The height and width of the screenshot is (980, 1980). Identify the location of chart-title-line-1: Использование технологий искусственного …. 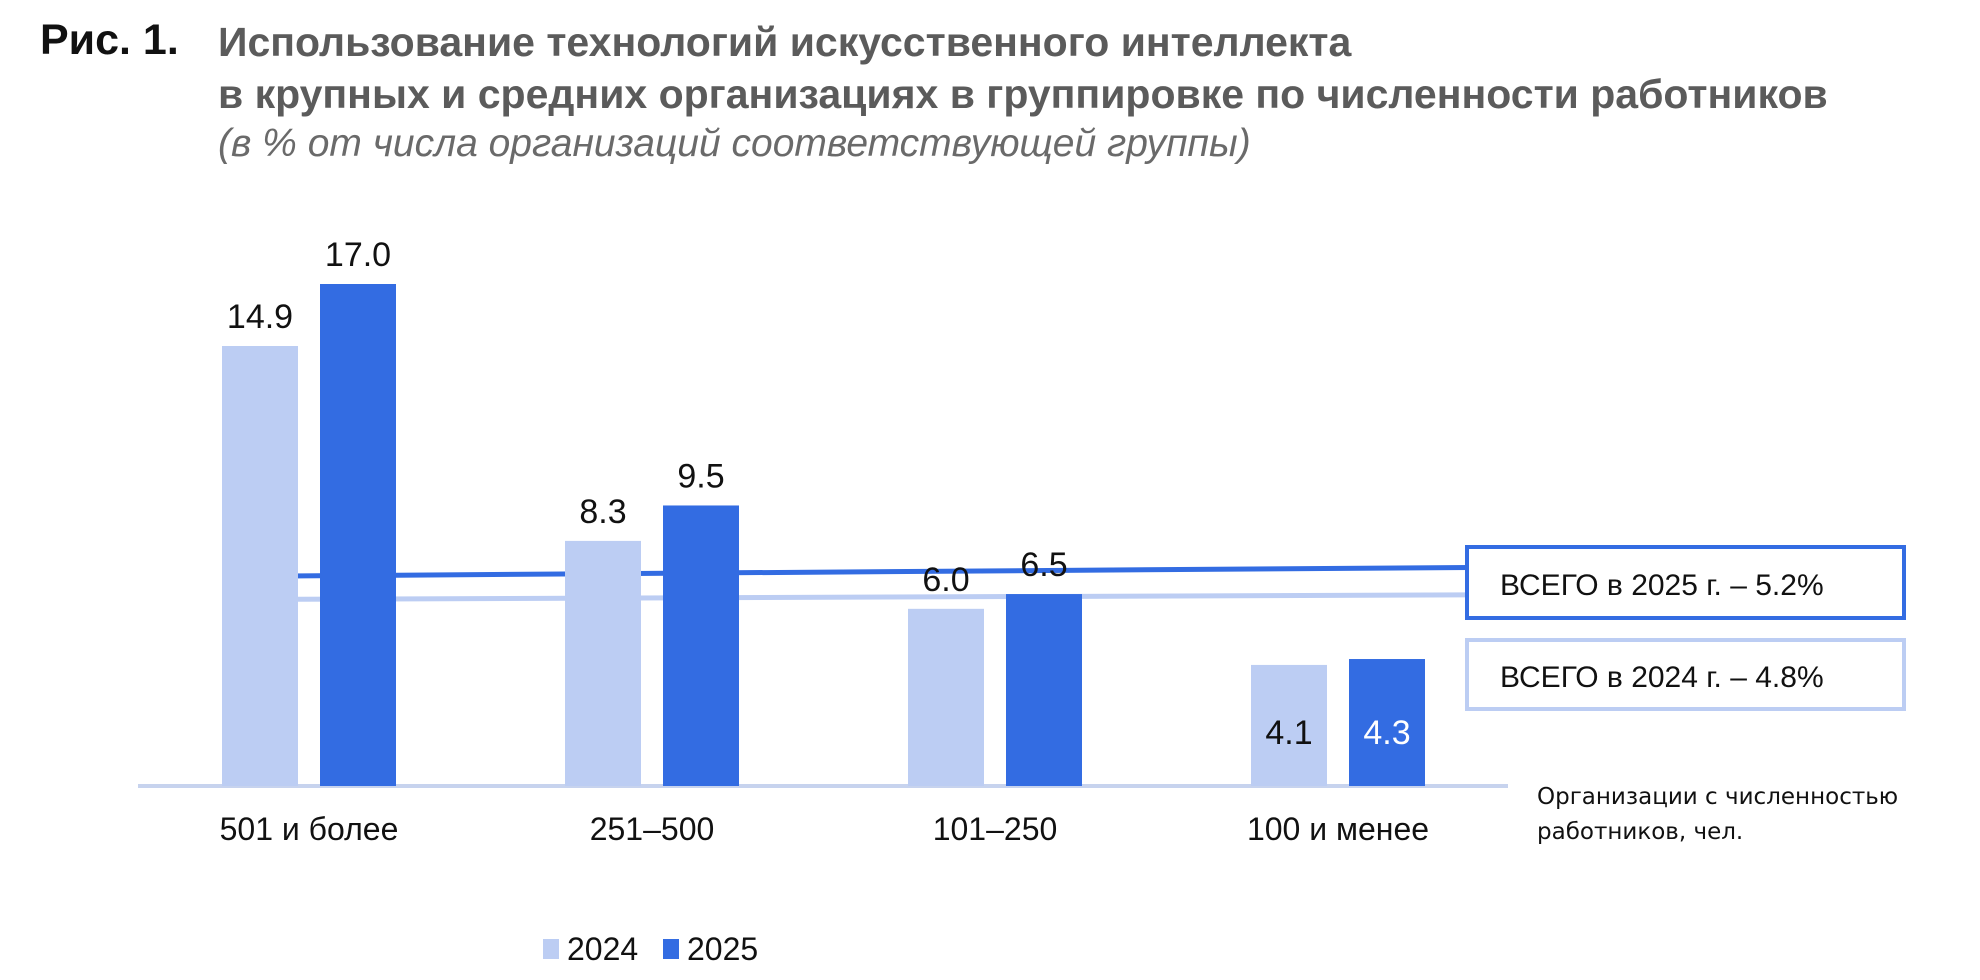
(785, 42).